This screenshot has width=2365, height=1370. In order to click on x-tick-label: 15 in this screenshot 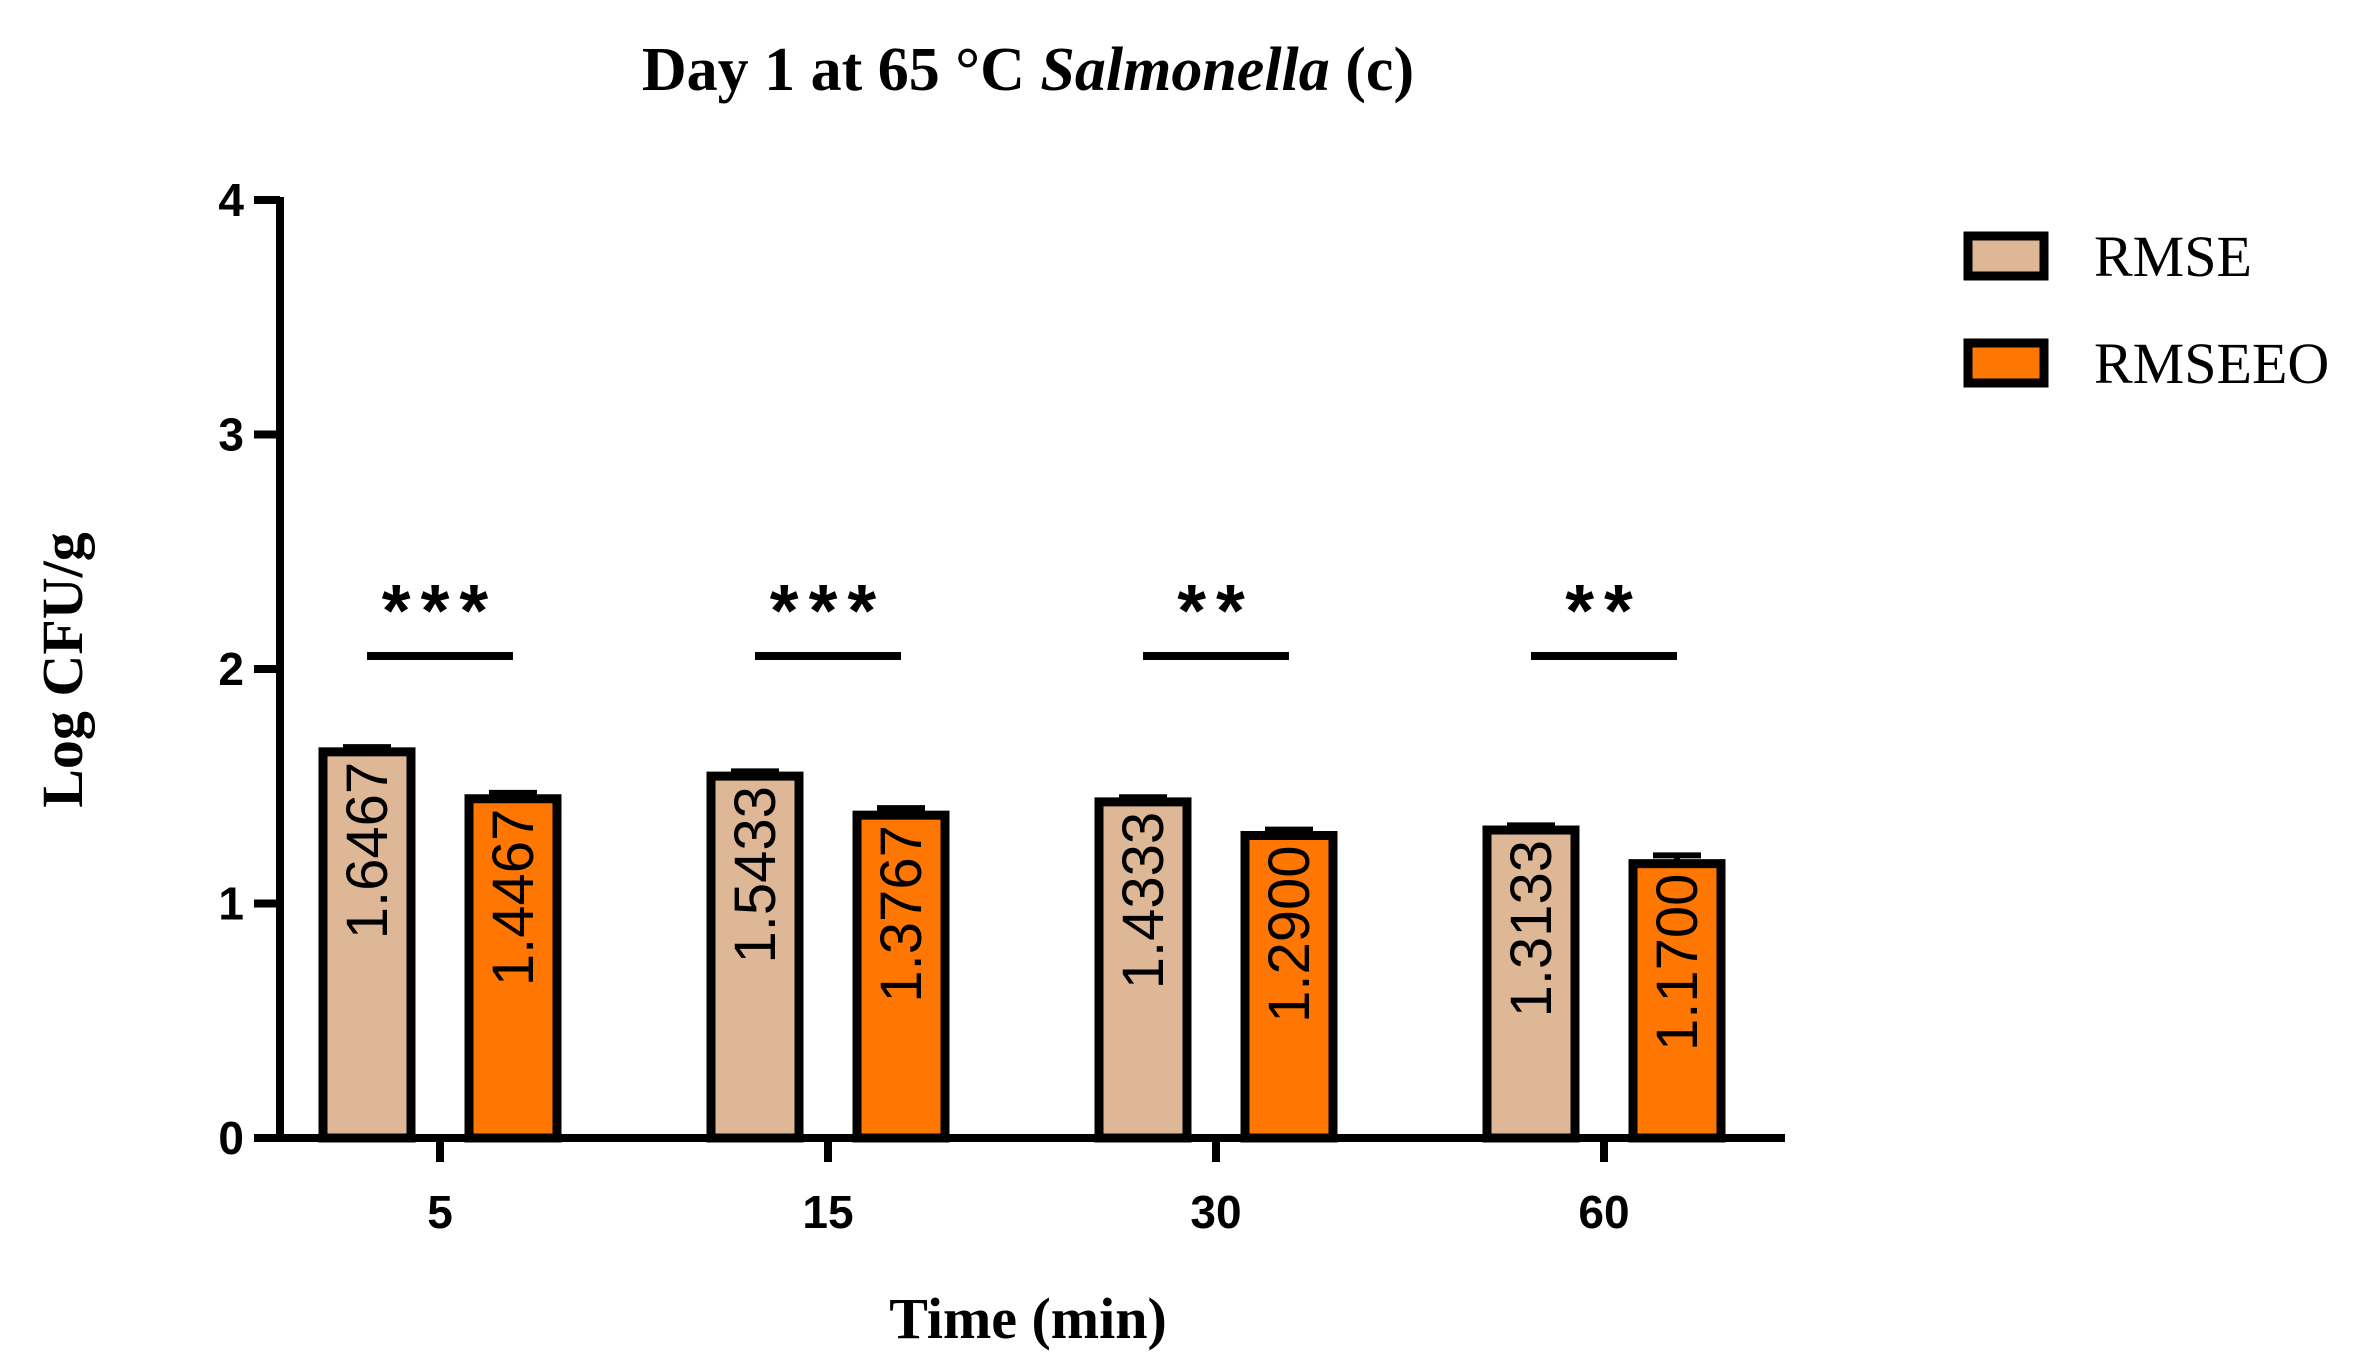, I will do `click(827, 1212)`.